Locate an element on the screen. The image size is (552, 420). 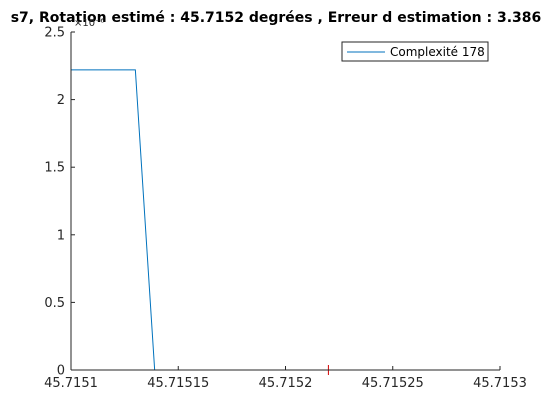
x-tick-label: 45.7152 is located at coordinates (286, 383).